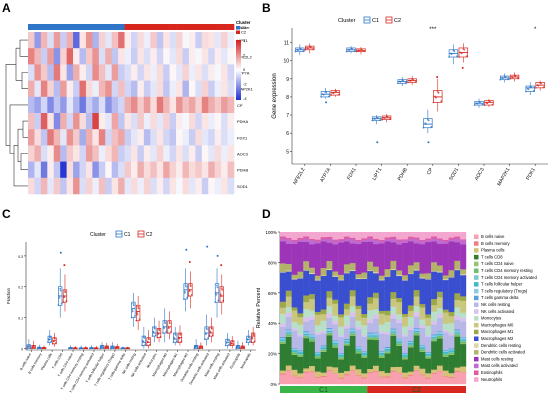 Image resolution: width=560 pixels, height=414 pixels. I want to click on group-bar, so click(416, 389).